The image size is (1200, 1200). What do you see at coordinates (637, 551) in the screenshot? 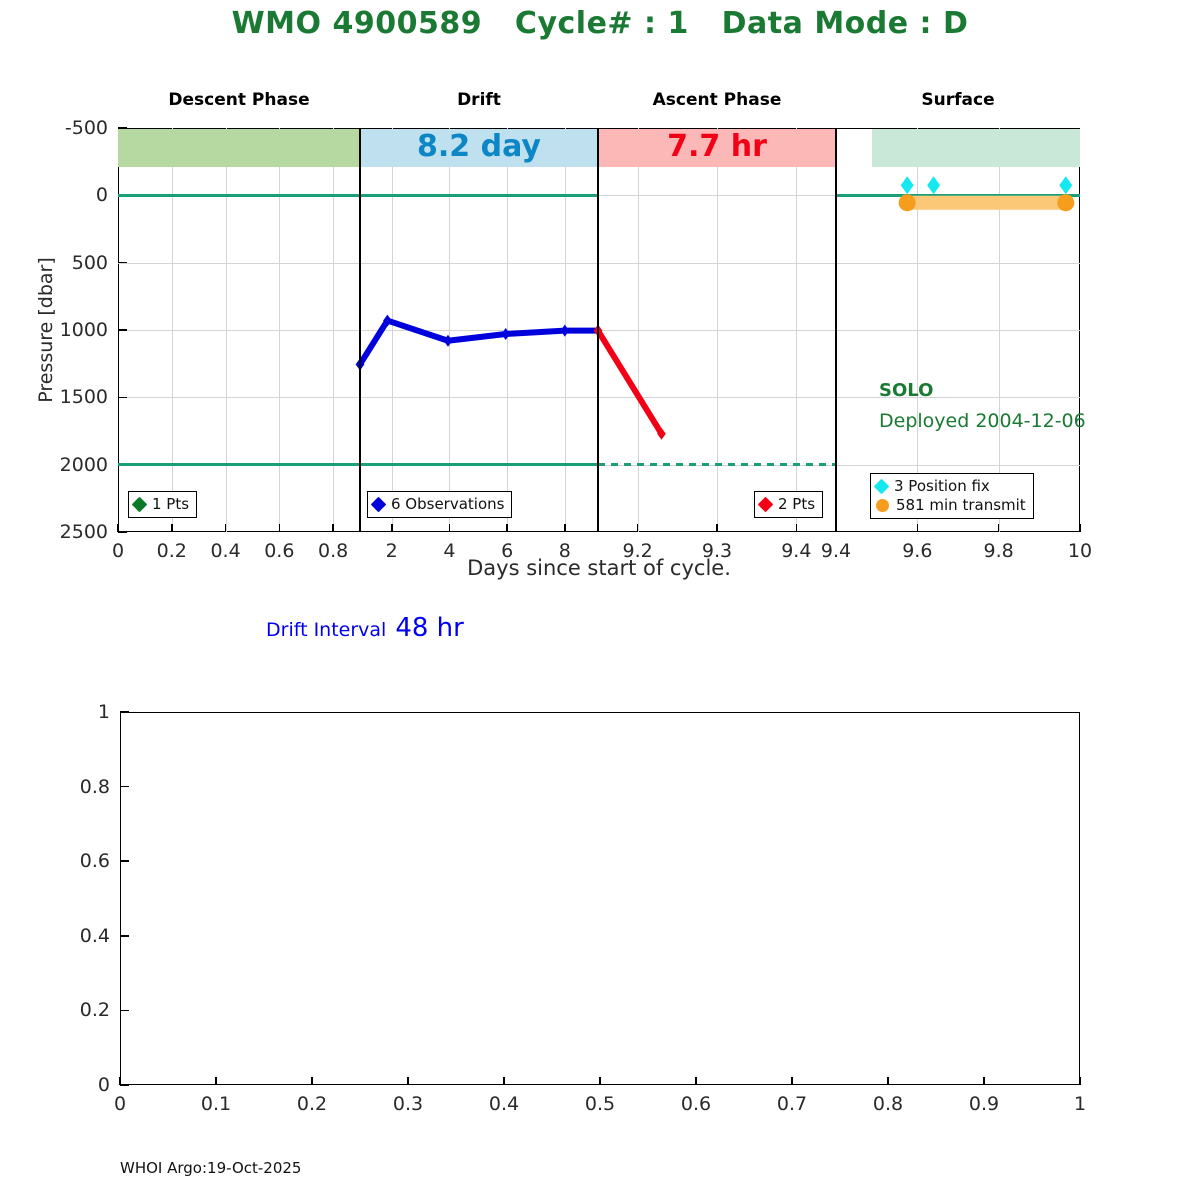
I see `x-tick-label: 9.2` at bounding box center [637, 551].